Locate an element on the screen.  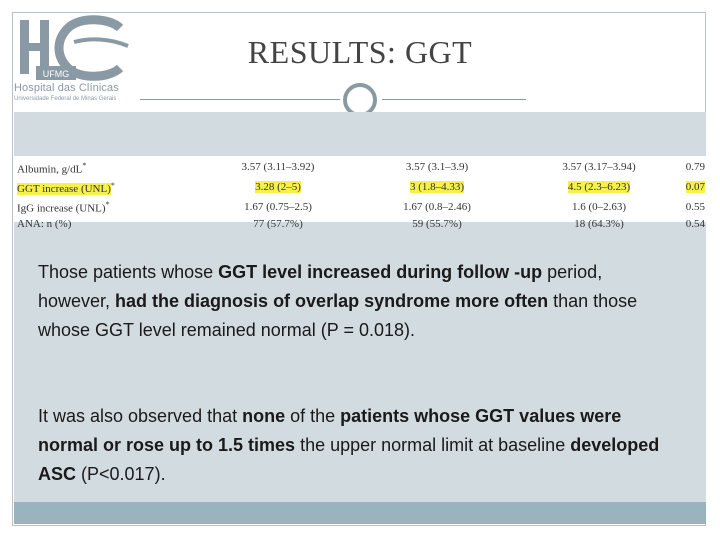
table-cell-label: Albumin, g/dL* is located at coordinates (52, 168).